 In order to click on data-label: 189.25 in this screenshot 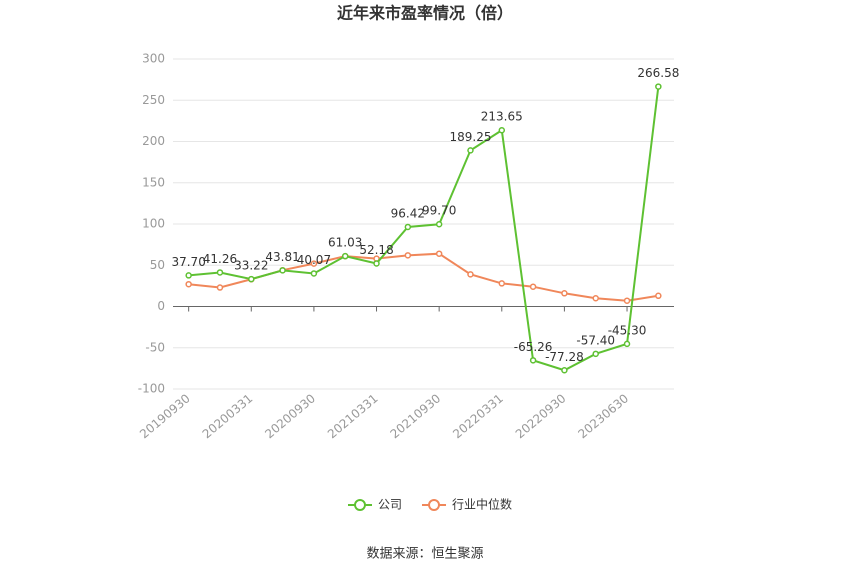, I will do `click(470, 137)`.